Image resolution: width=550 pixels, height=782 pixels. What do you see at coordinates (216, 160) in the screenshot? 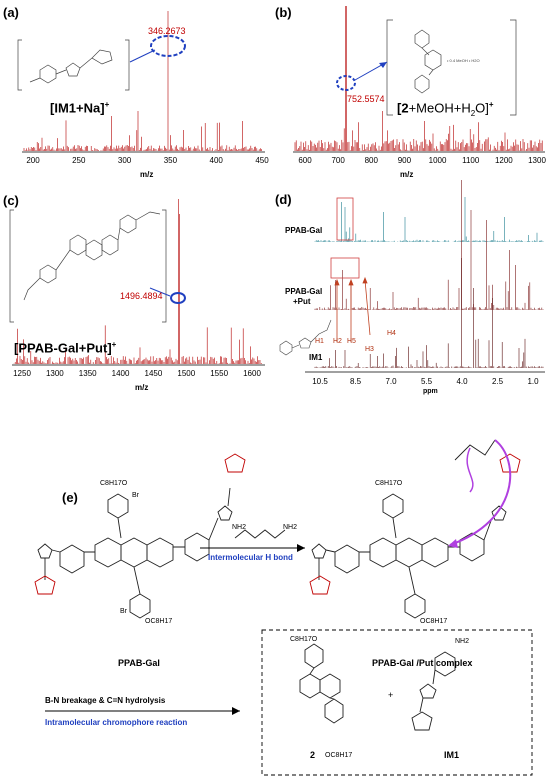
I see `xtick-label: 400` at bounding box center [216, 160].